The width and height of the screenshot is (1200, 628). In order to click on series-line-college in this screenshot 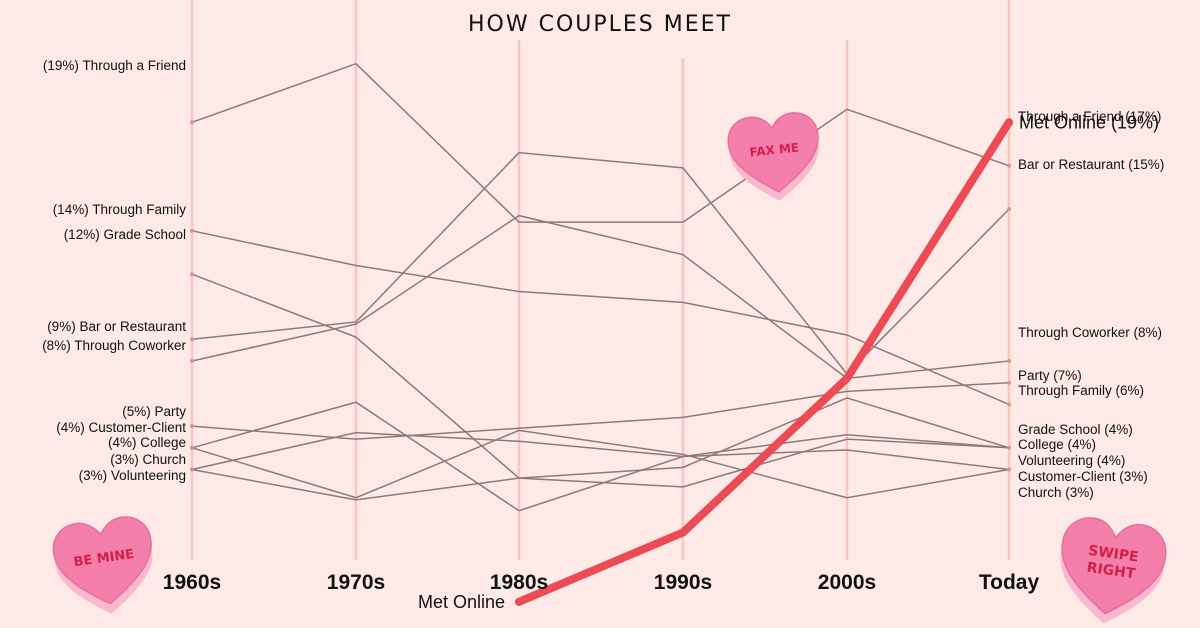, I will do `click(600, 456)`.